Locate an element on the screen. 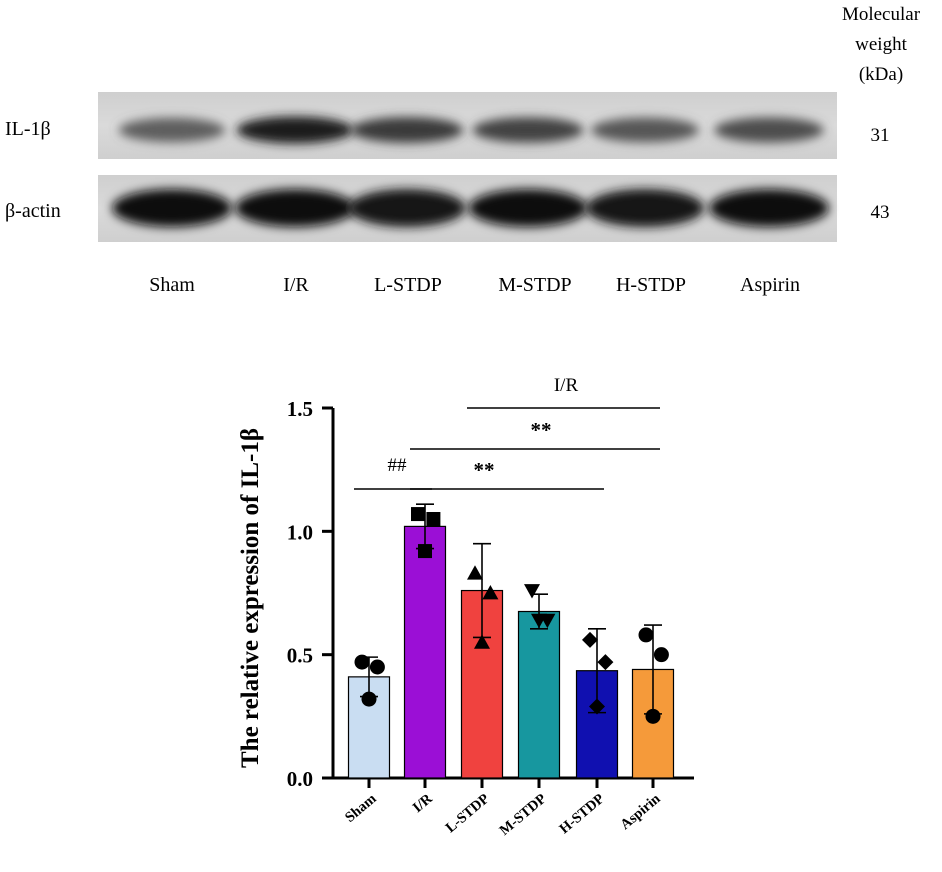 Image resolution: width=942 pixels, height=872 pixels. bars is located at coordinates (511, 652).